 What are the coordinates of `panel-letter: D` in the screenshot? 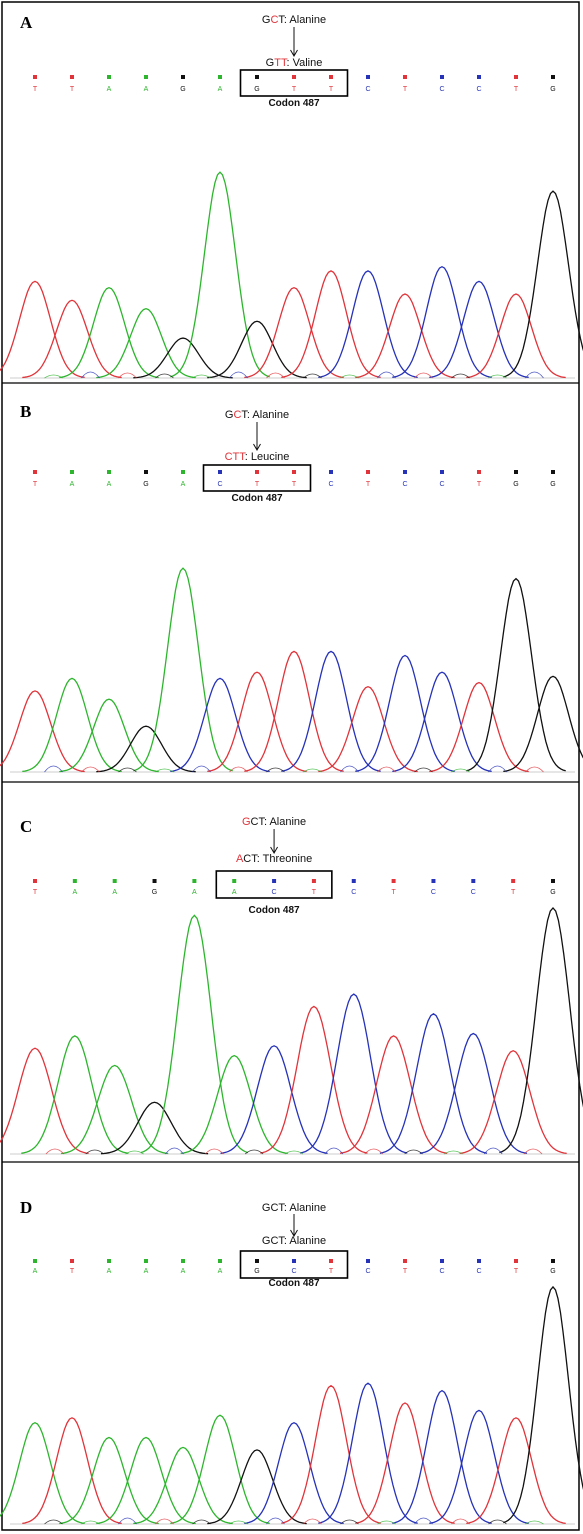 It's located at (26, 1207).